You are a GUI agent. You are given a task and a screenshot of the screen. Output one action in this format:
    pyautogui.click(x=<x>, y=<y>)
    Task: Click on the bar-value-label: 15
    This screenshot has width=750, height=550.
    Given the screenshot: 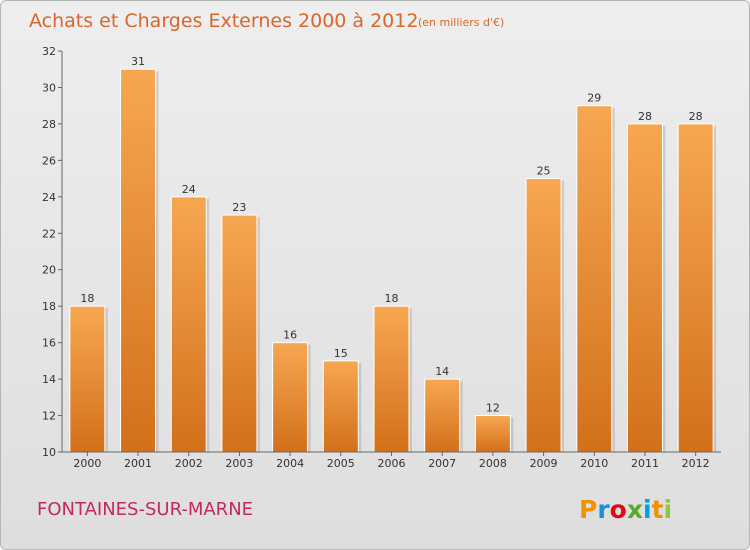 What is the action you would take?
    pyautogui.click(x=341, y=353)
    